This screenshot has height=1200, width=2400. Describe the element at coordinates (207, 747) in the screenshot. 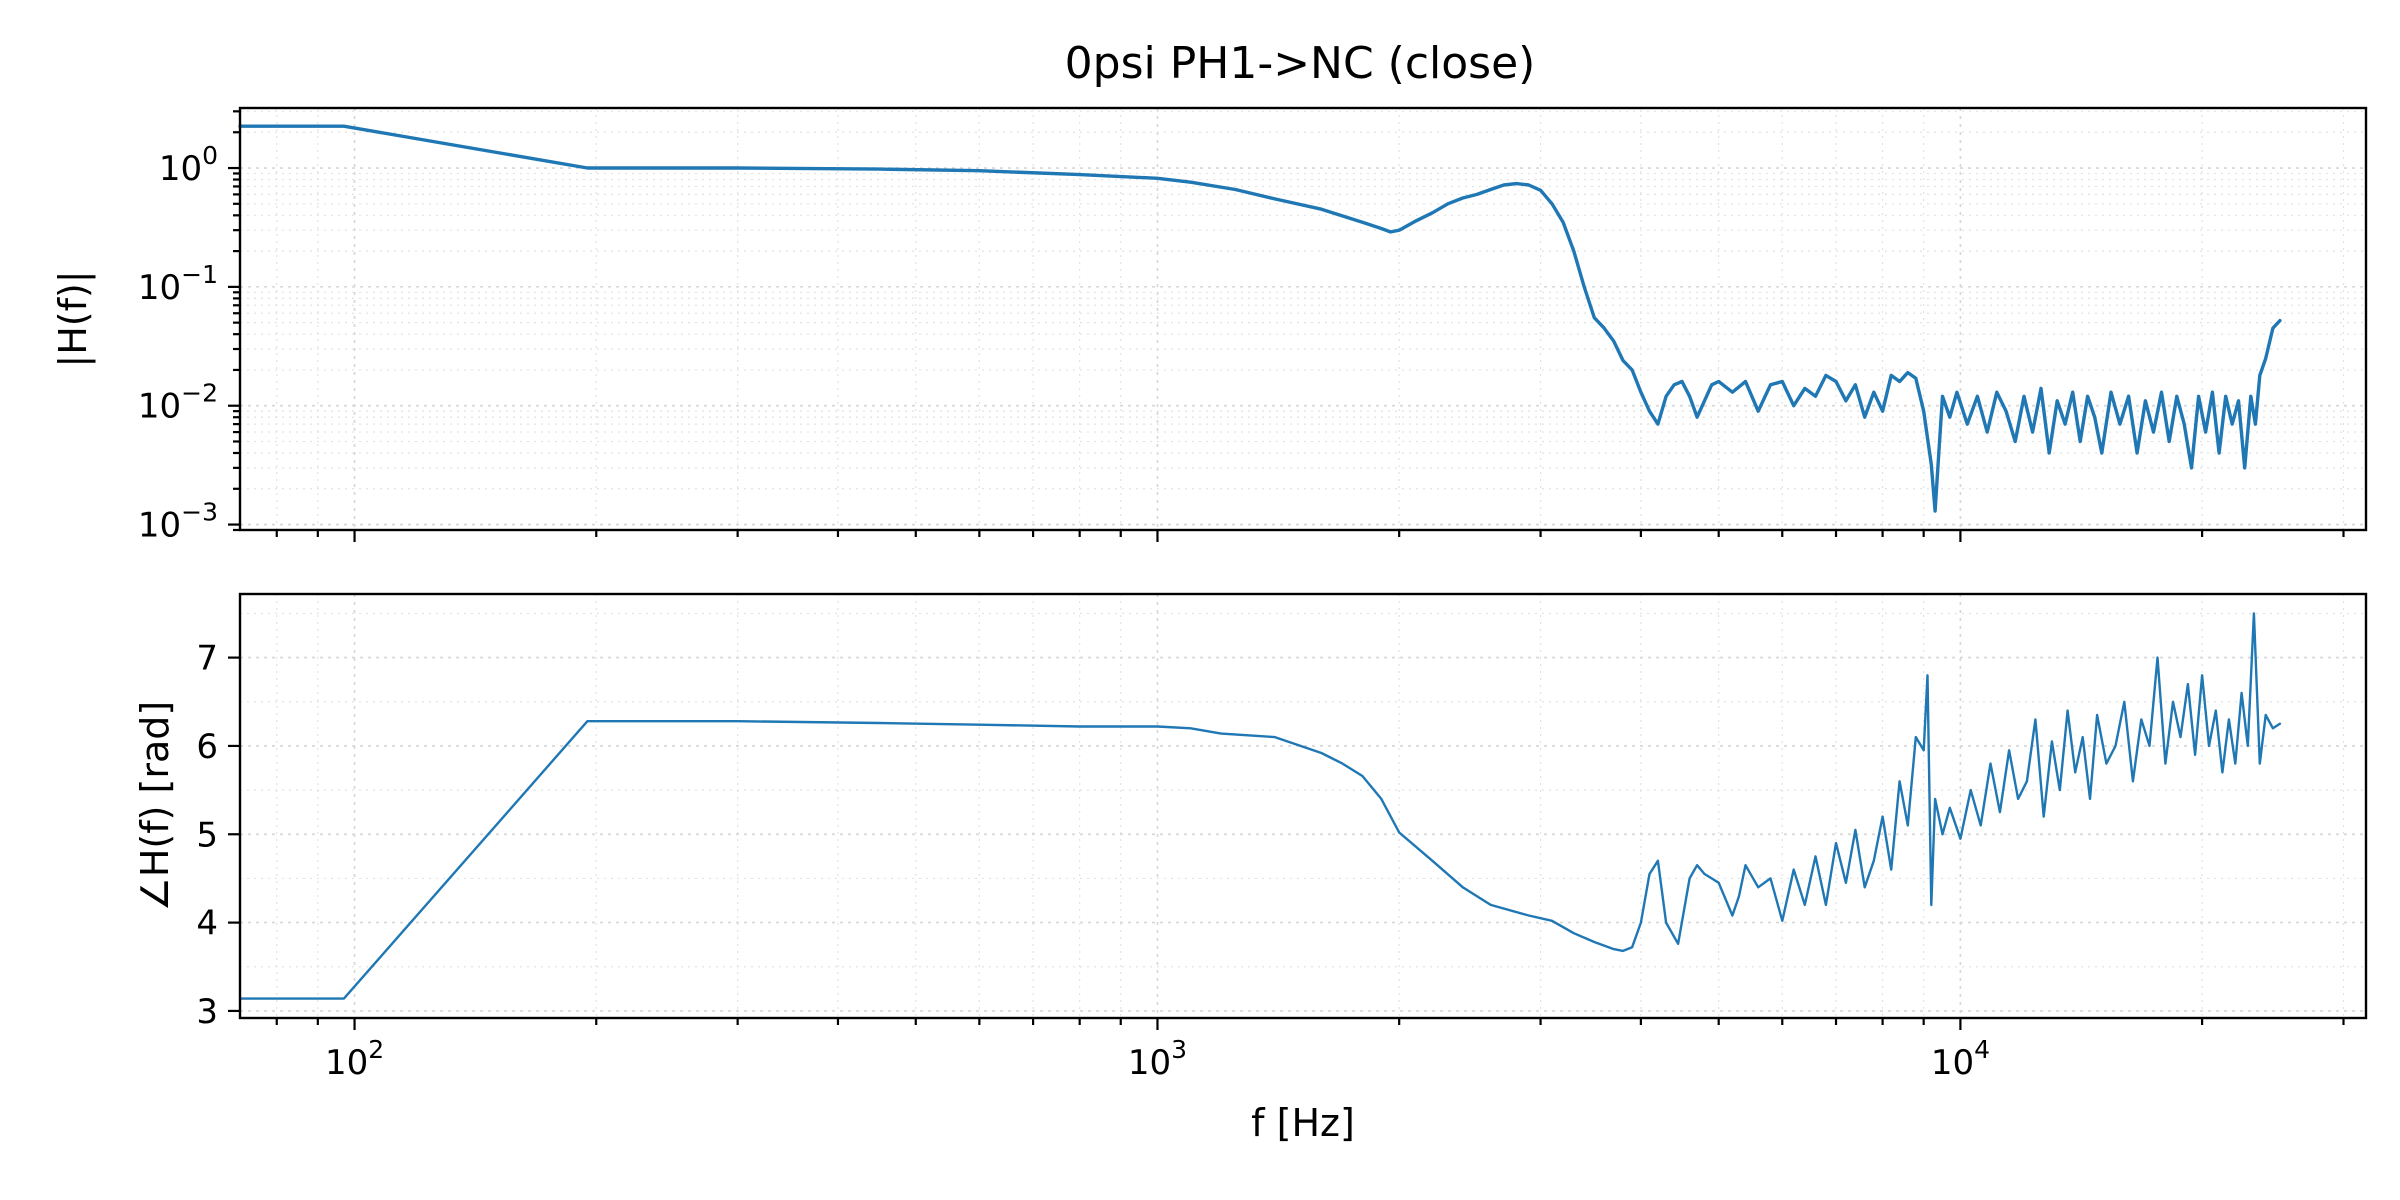

I see `y-tick-label: 6` at that location.